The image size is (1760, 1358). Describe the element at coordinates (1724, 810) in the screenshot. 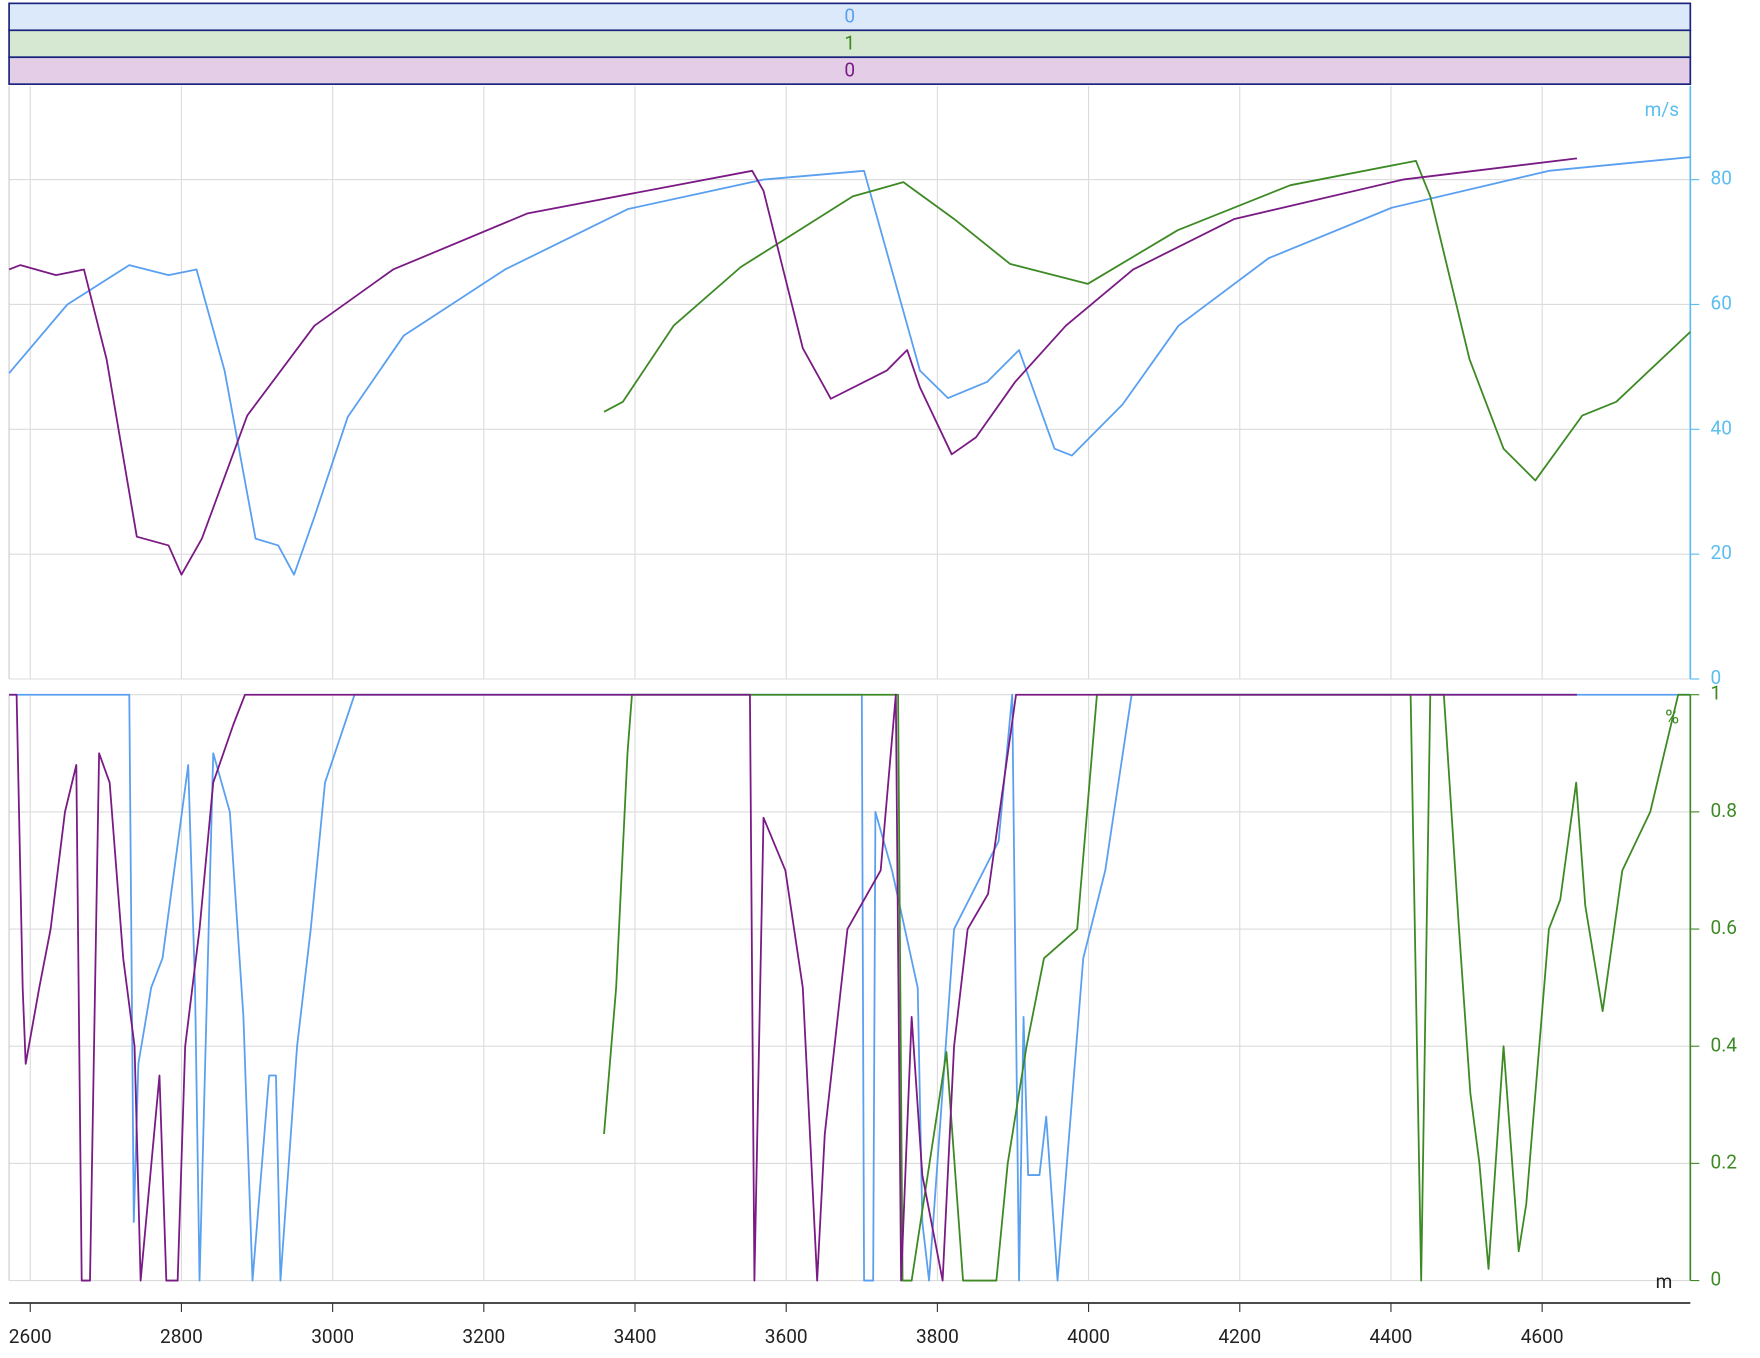

I see `y-tick-label: 0.8` at that location.